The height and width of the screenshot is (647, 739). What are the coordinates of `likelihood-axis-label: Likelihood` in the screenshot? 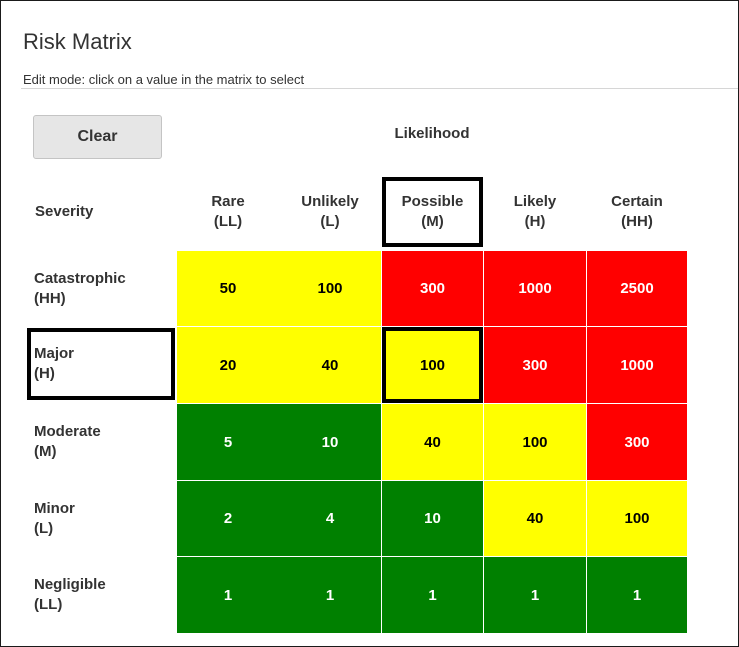 It's located at (432, 133).